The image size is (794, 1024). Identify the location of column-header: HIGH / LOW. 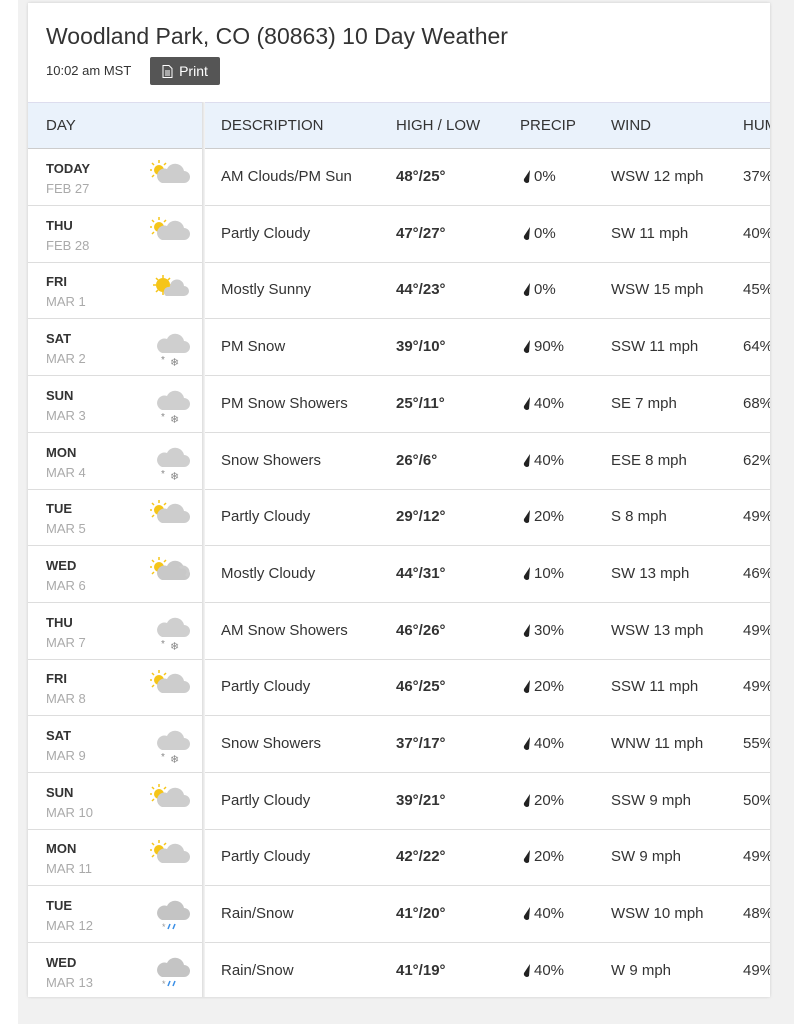
(438, 125).